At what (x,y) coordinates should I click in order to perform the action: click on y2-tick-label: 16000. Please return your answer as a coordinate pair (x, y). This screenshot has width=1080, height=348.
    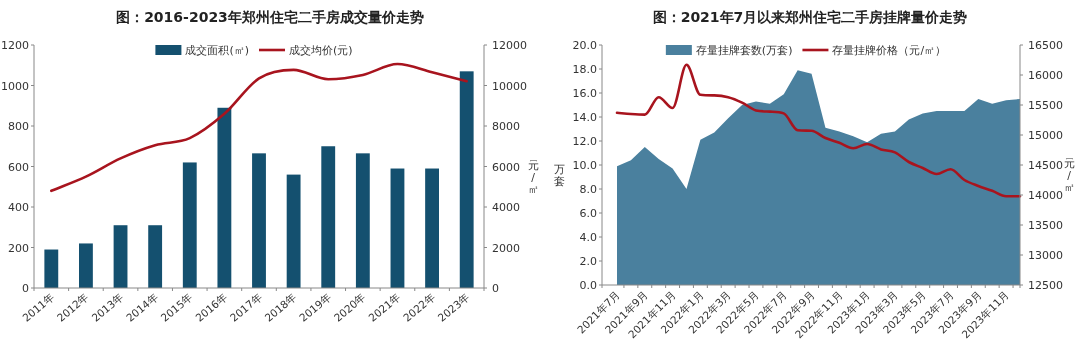
    Looking at the image, I should click on (1045, 75).